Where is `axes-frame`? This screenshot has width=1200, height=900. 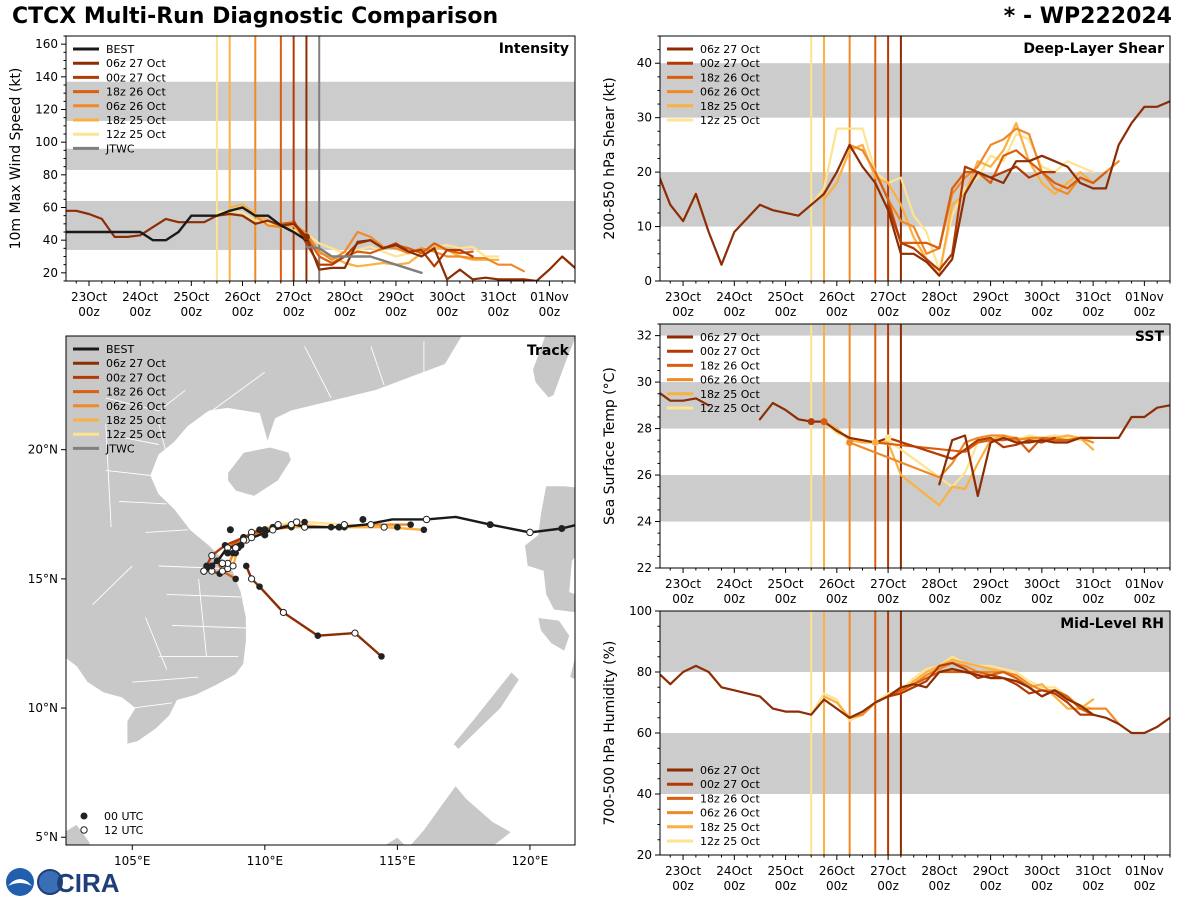
axes-frame is located at coordinates (915, 446).